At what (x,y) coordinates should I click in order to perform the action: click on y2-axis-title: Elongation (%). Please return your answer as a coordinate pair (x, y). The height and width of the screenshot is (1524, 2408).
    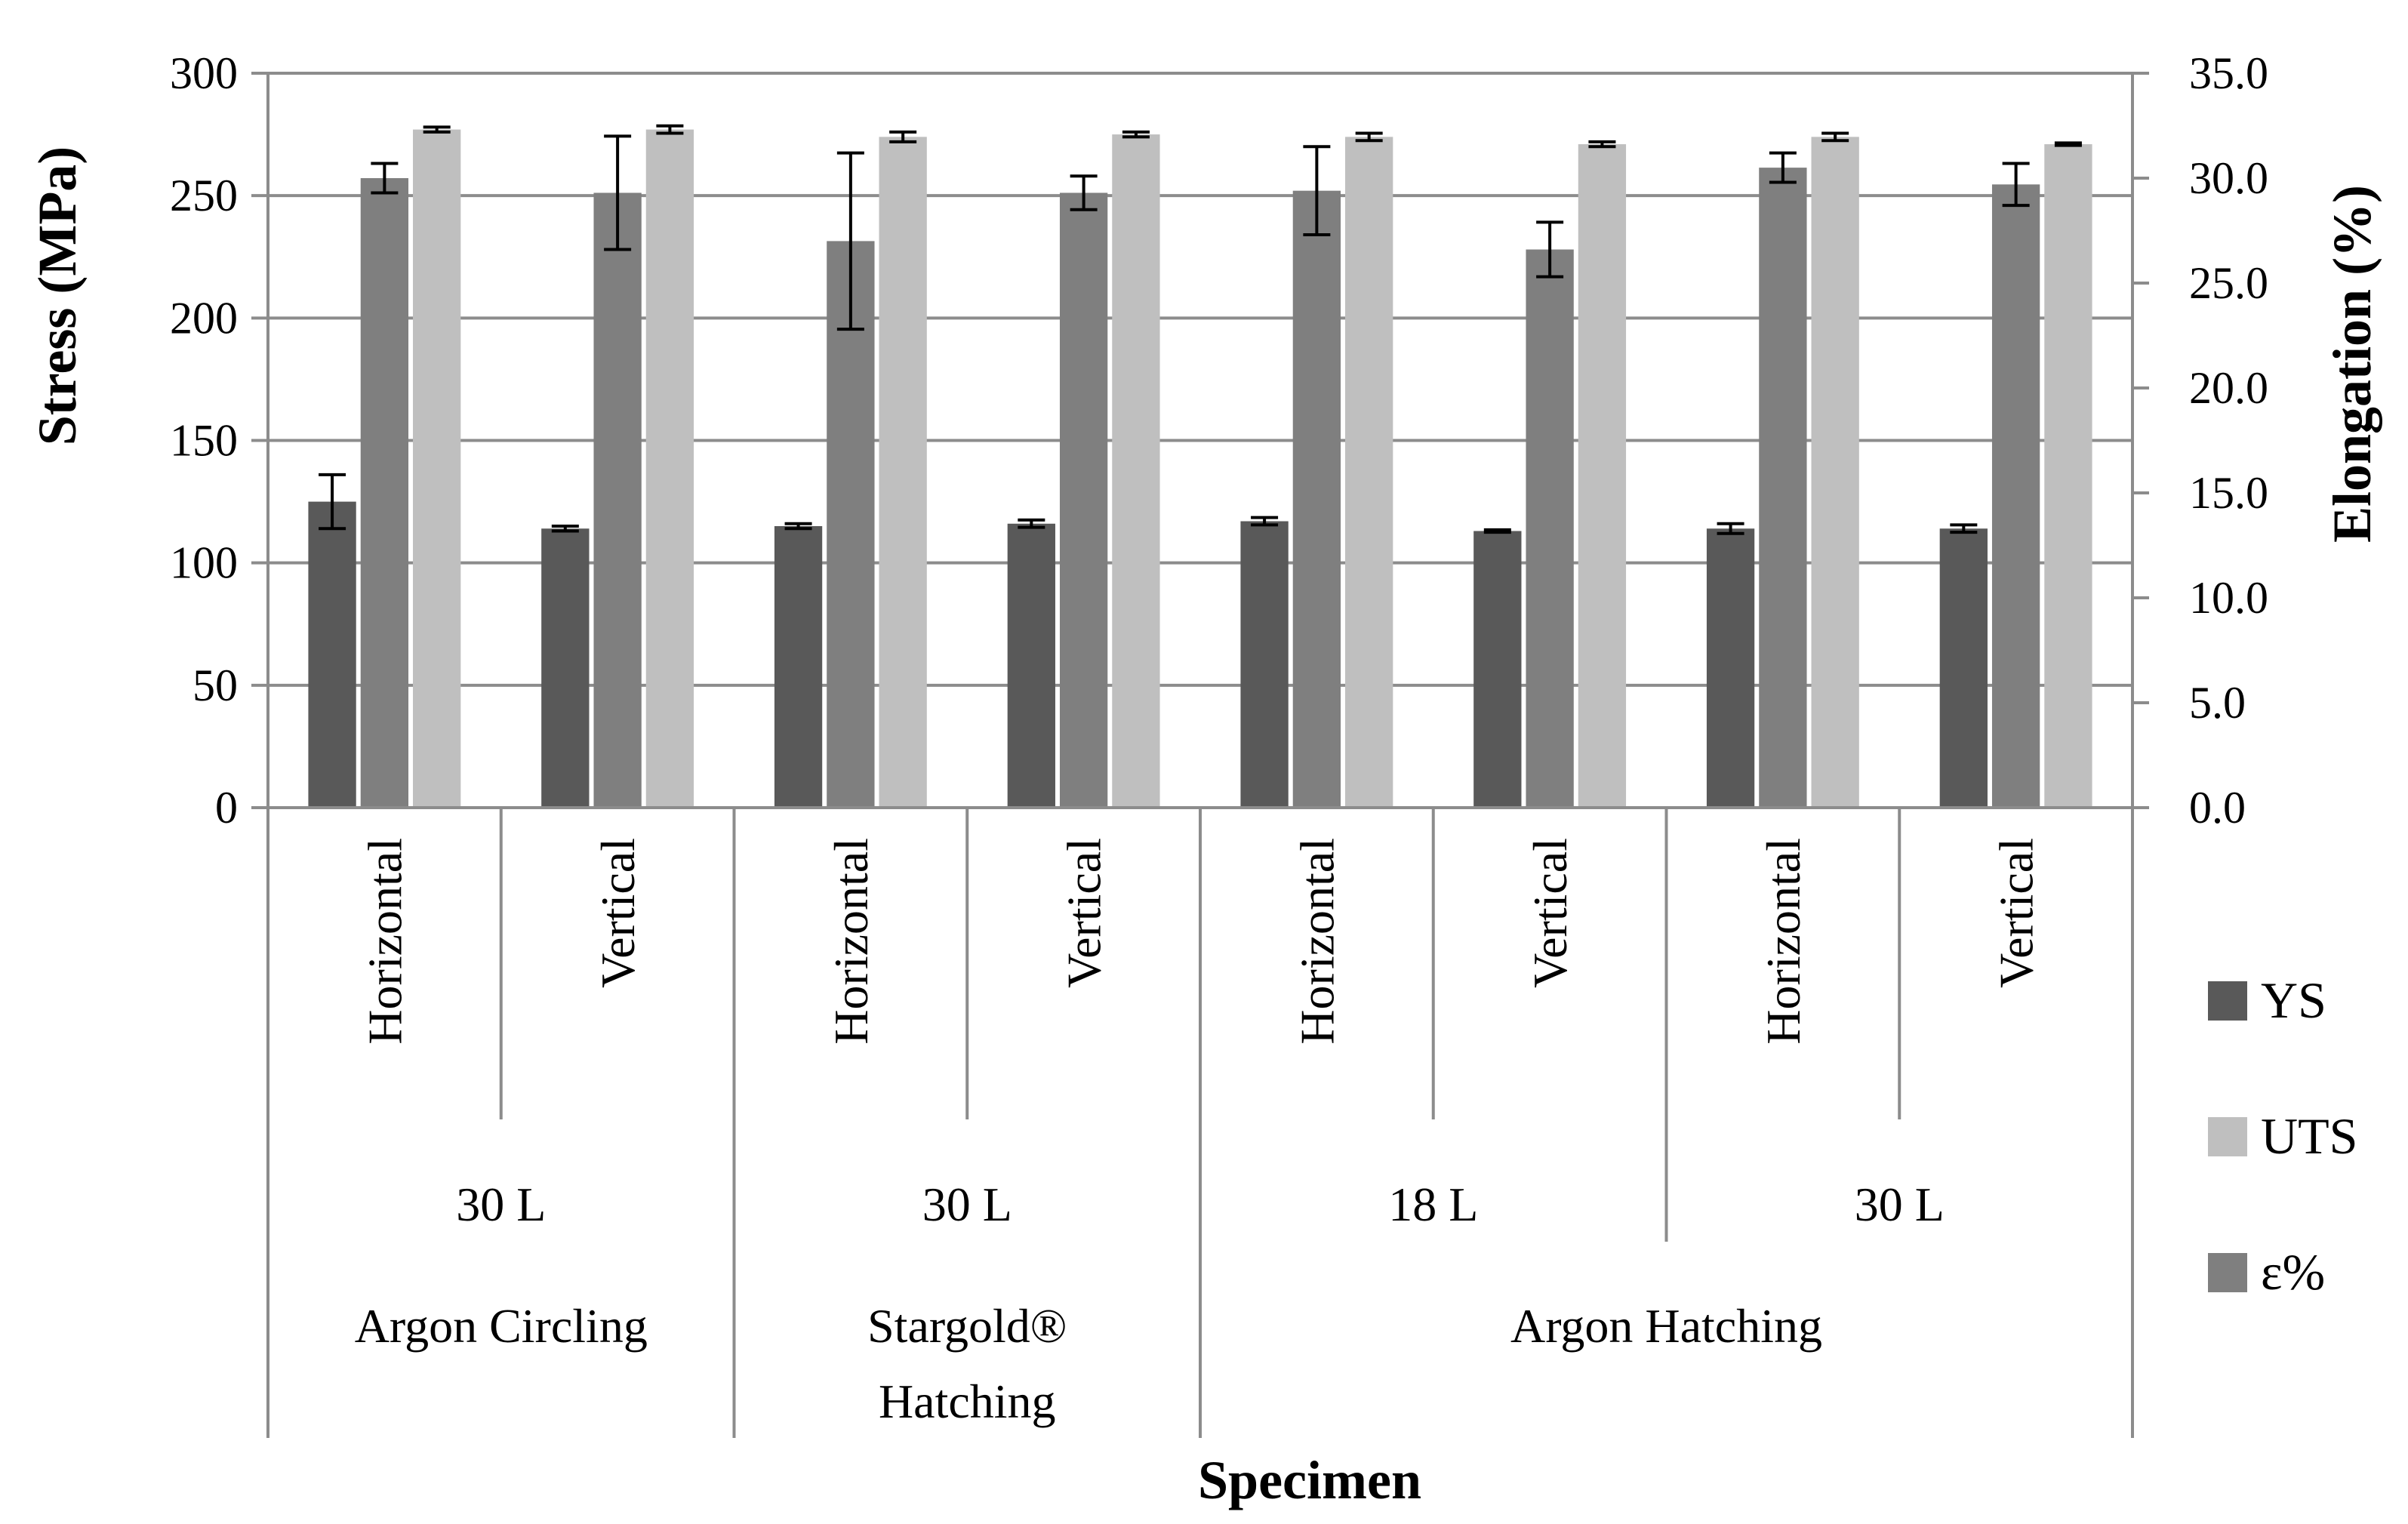
    Looking at the image, I should click on (2352, 364).